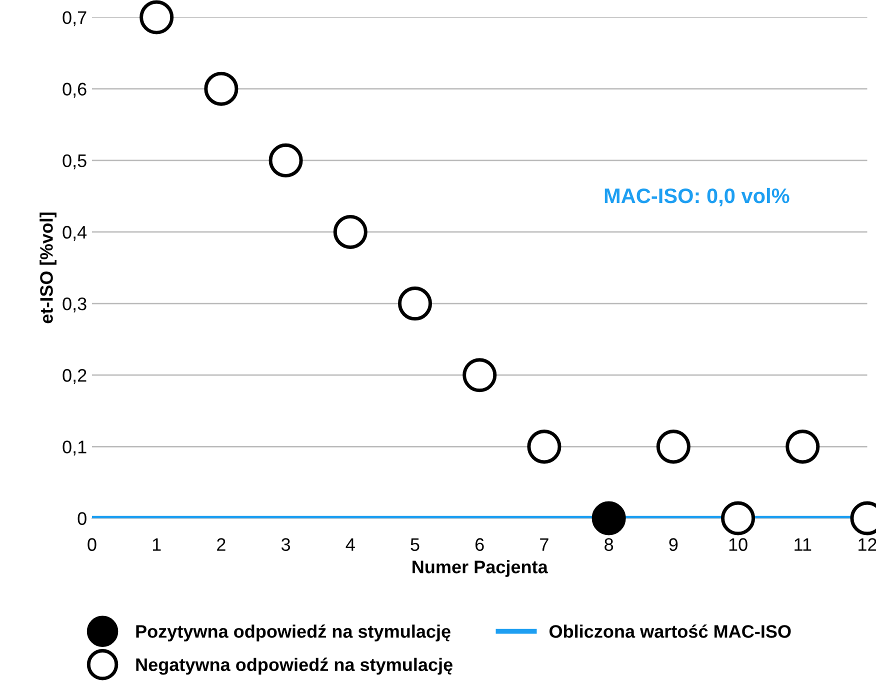 This screenshot has width=876, height=691. Describe the element at coordinates (293, 633) in the screenshot. I see `legend-label: Pozytywna odpowiedź na stymulację` at that location.